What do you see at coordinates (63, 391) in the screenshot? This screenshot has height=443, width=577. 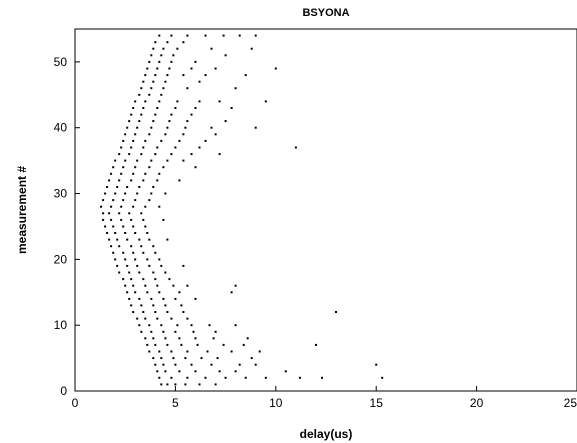 I see `y-tick-label: 0` at bounding box center [63, 391].